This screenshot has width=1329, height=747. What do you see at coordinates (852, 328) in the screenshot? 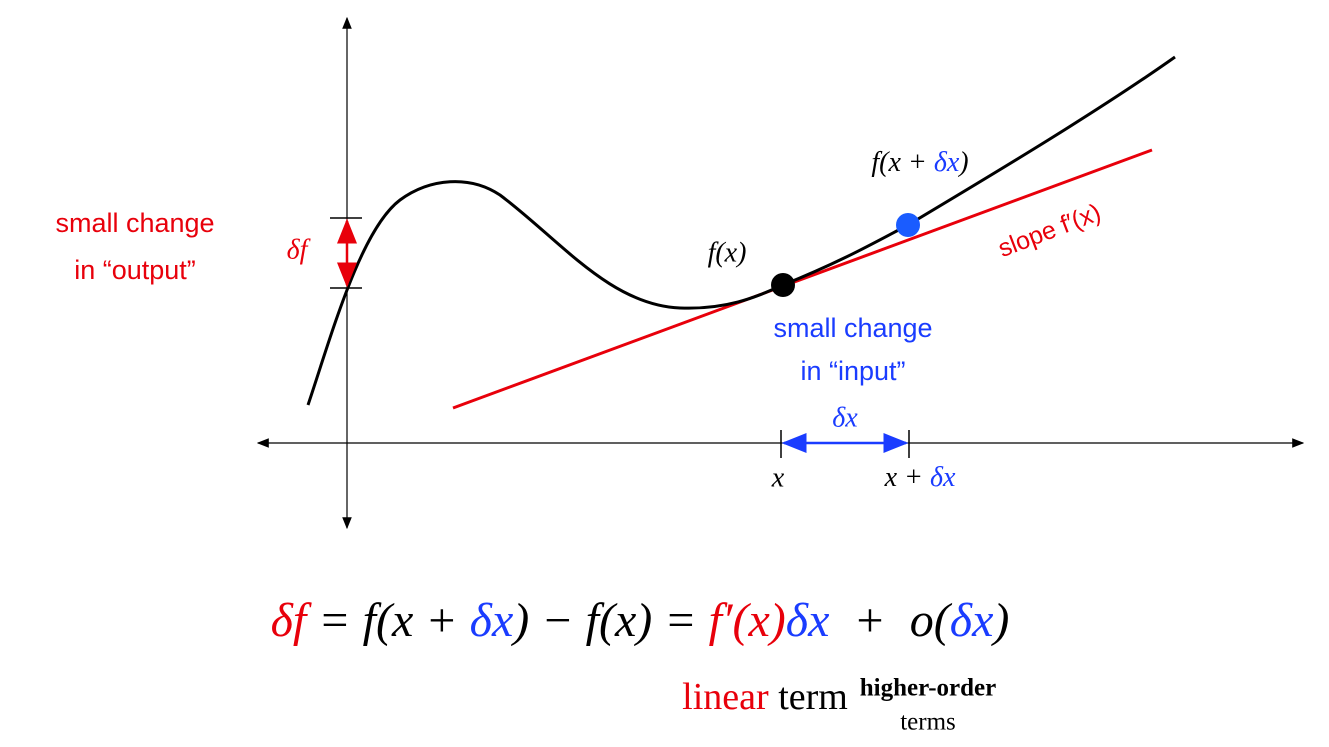
I see `input-label: small change` at bounding box center [852, 328].